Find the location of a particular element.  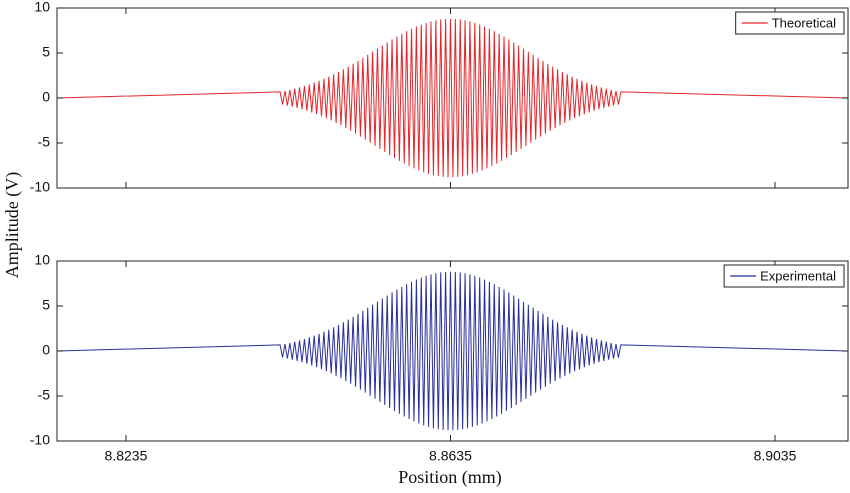

y-axis-label: Amplitude (V) is located at coordinates (12, 225).